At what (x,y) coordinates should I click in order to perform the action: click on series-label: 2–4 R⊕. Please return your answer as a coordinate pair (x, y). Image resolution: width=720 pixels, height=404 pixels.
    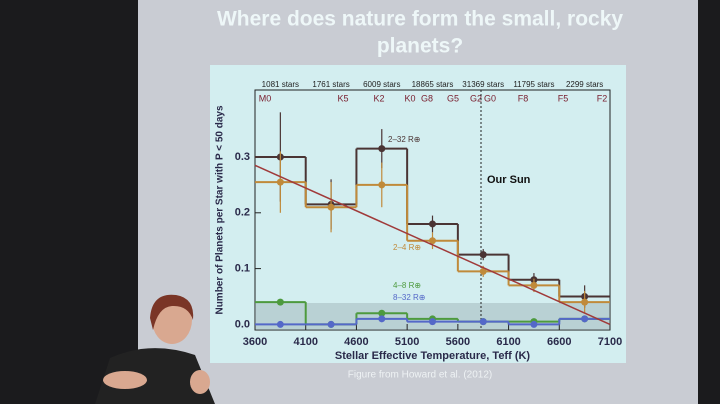
    Looking at the image, I should click on (407, 247).